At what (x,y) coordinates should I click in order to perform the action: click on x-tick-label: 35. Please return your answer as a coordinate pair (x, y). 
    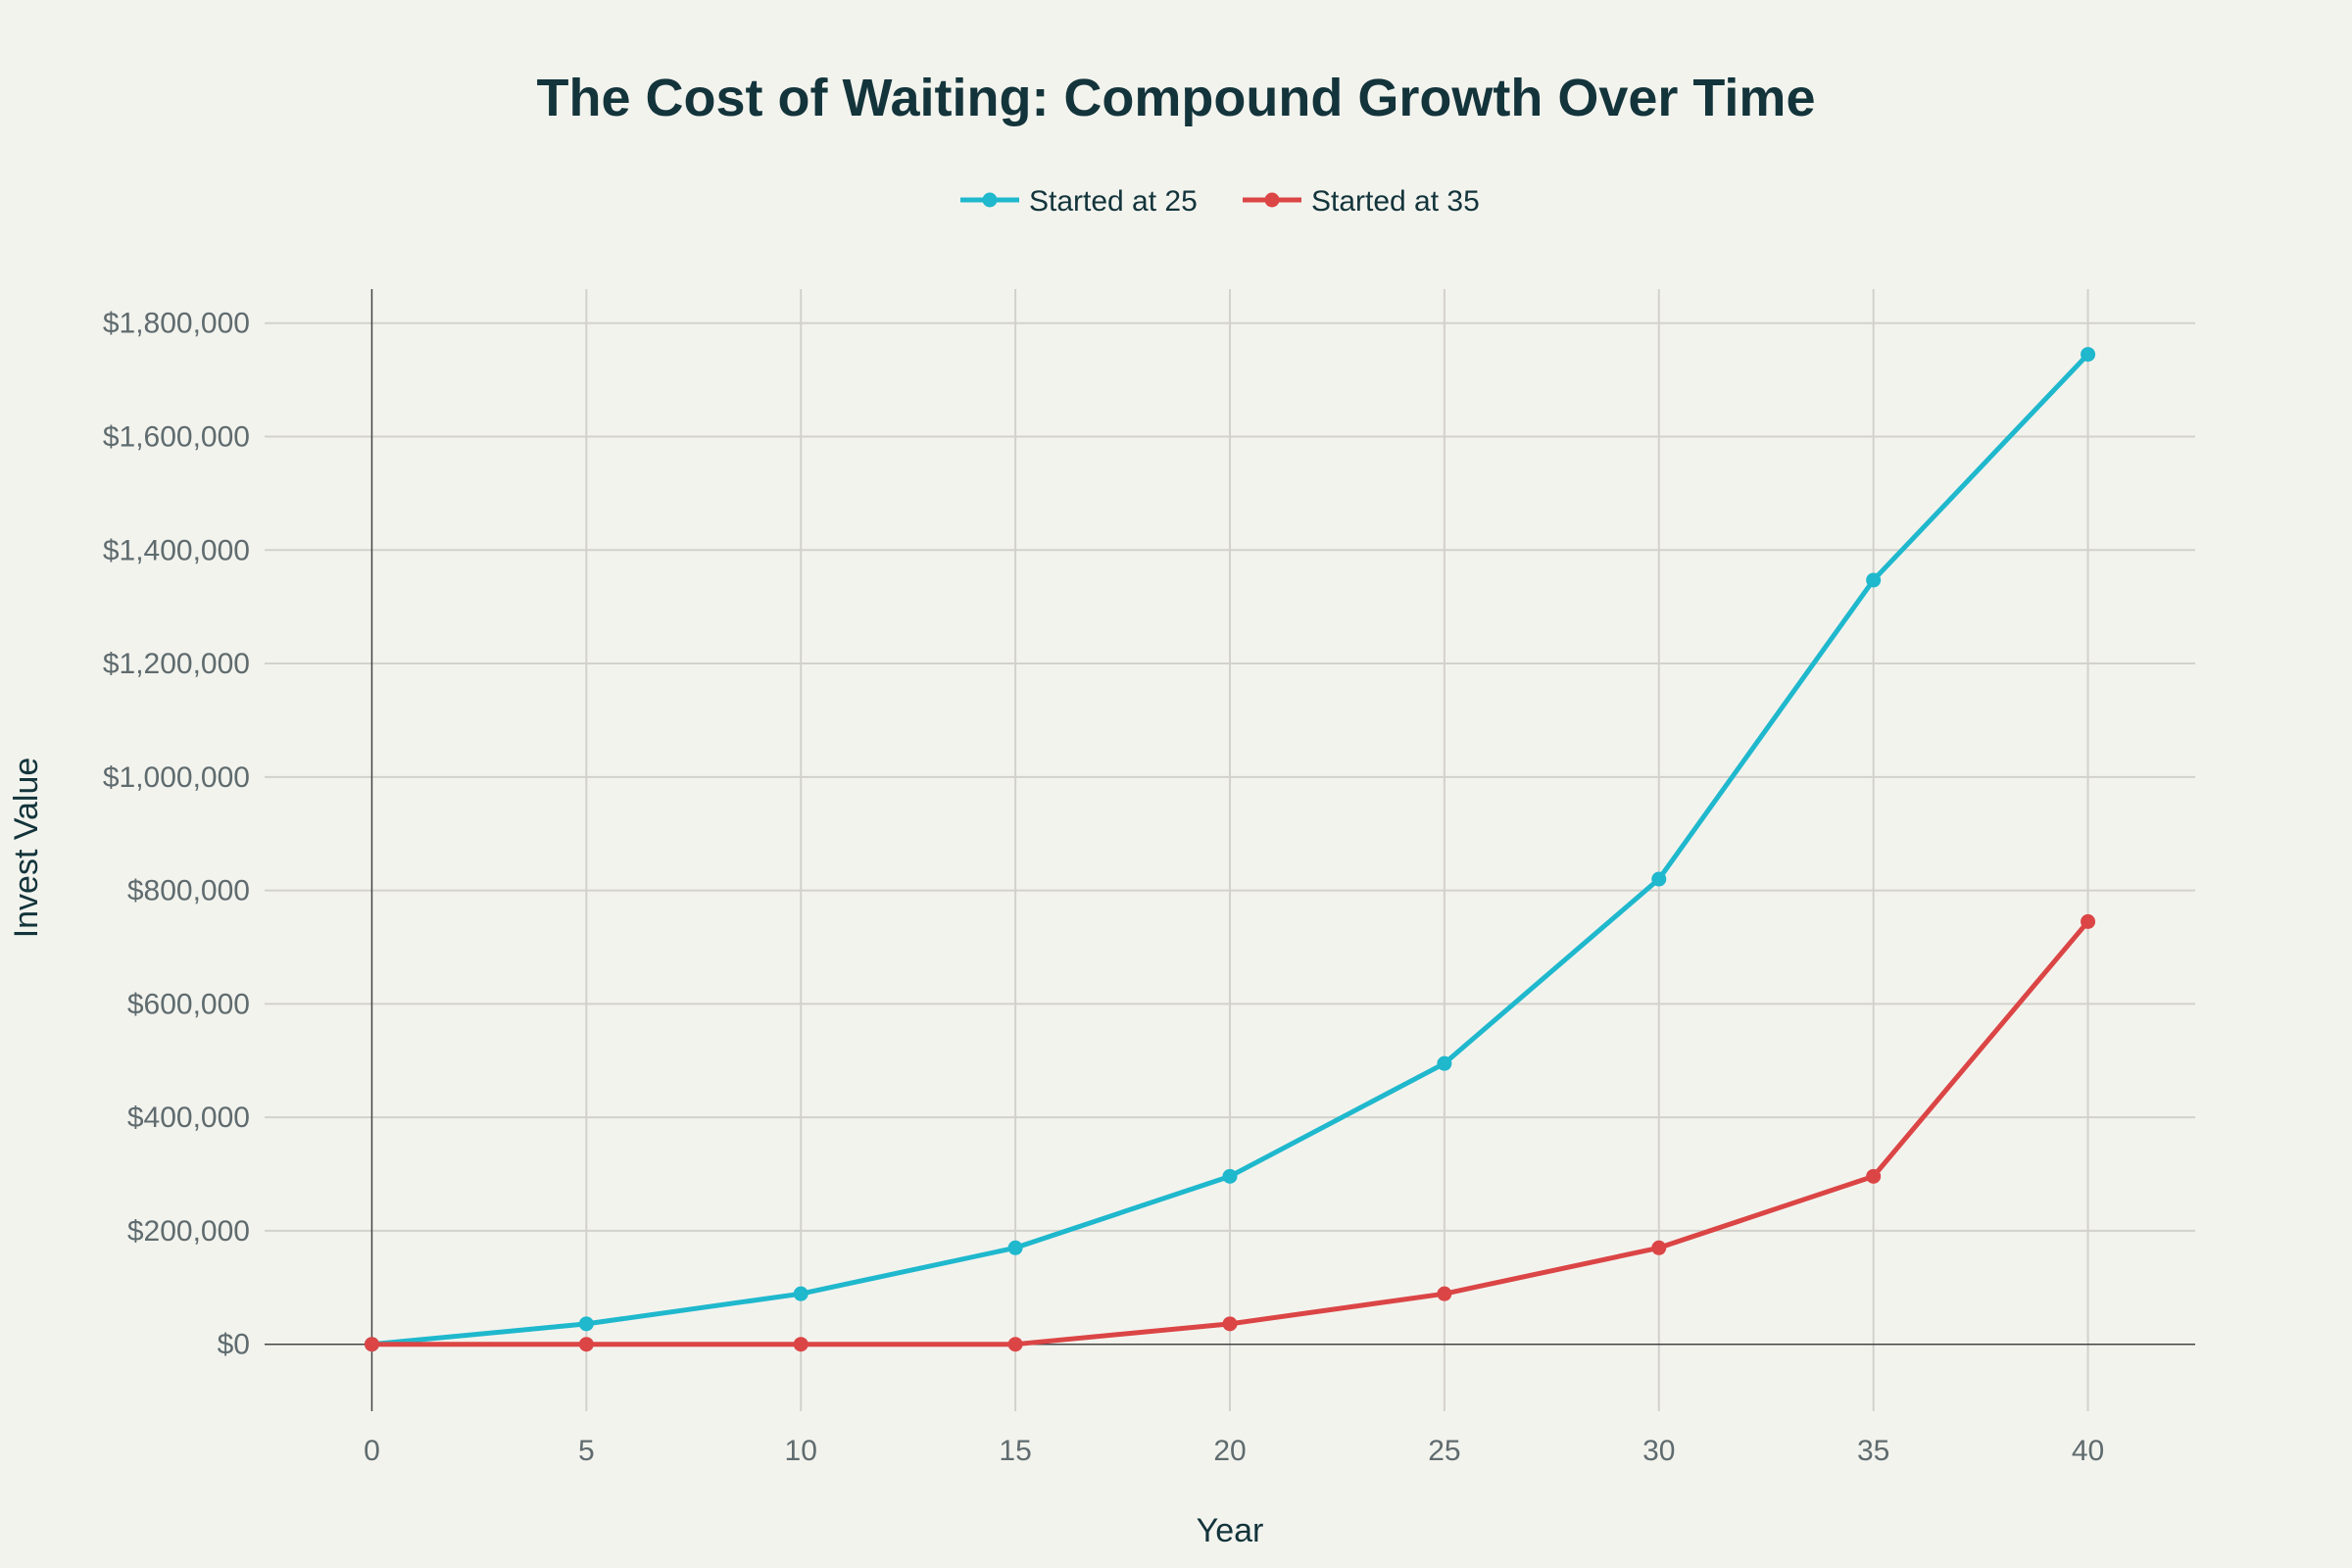
    Looking at the image, I should click on (1873, 1451).